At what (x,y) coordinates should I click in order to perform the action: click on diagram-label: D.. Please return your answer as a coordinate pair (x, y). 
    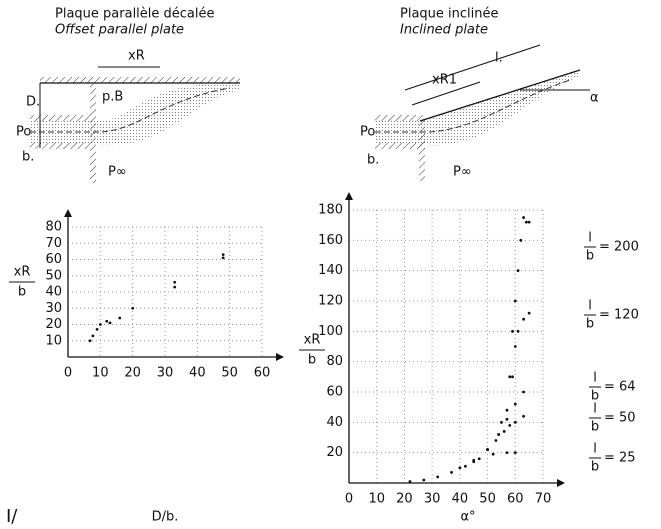
    Looking at the image, I should click on (33, 102).